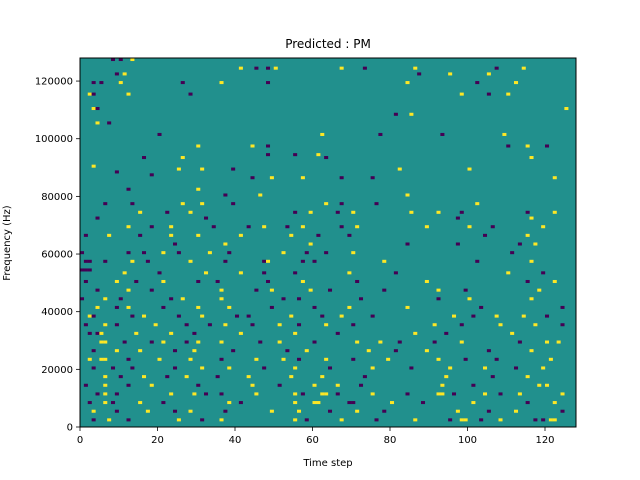 The width and height of the screenshot is (640, 480). Describe the element at coordinates (57, 370) in the screenshot. I see `y-tick-label: 20000` at that location.